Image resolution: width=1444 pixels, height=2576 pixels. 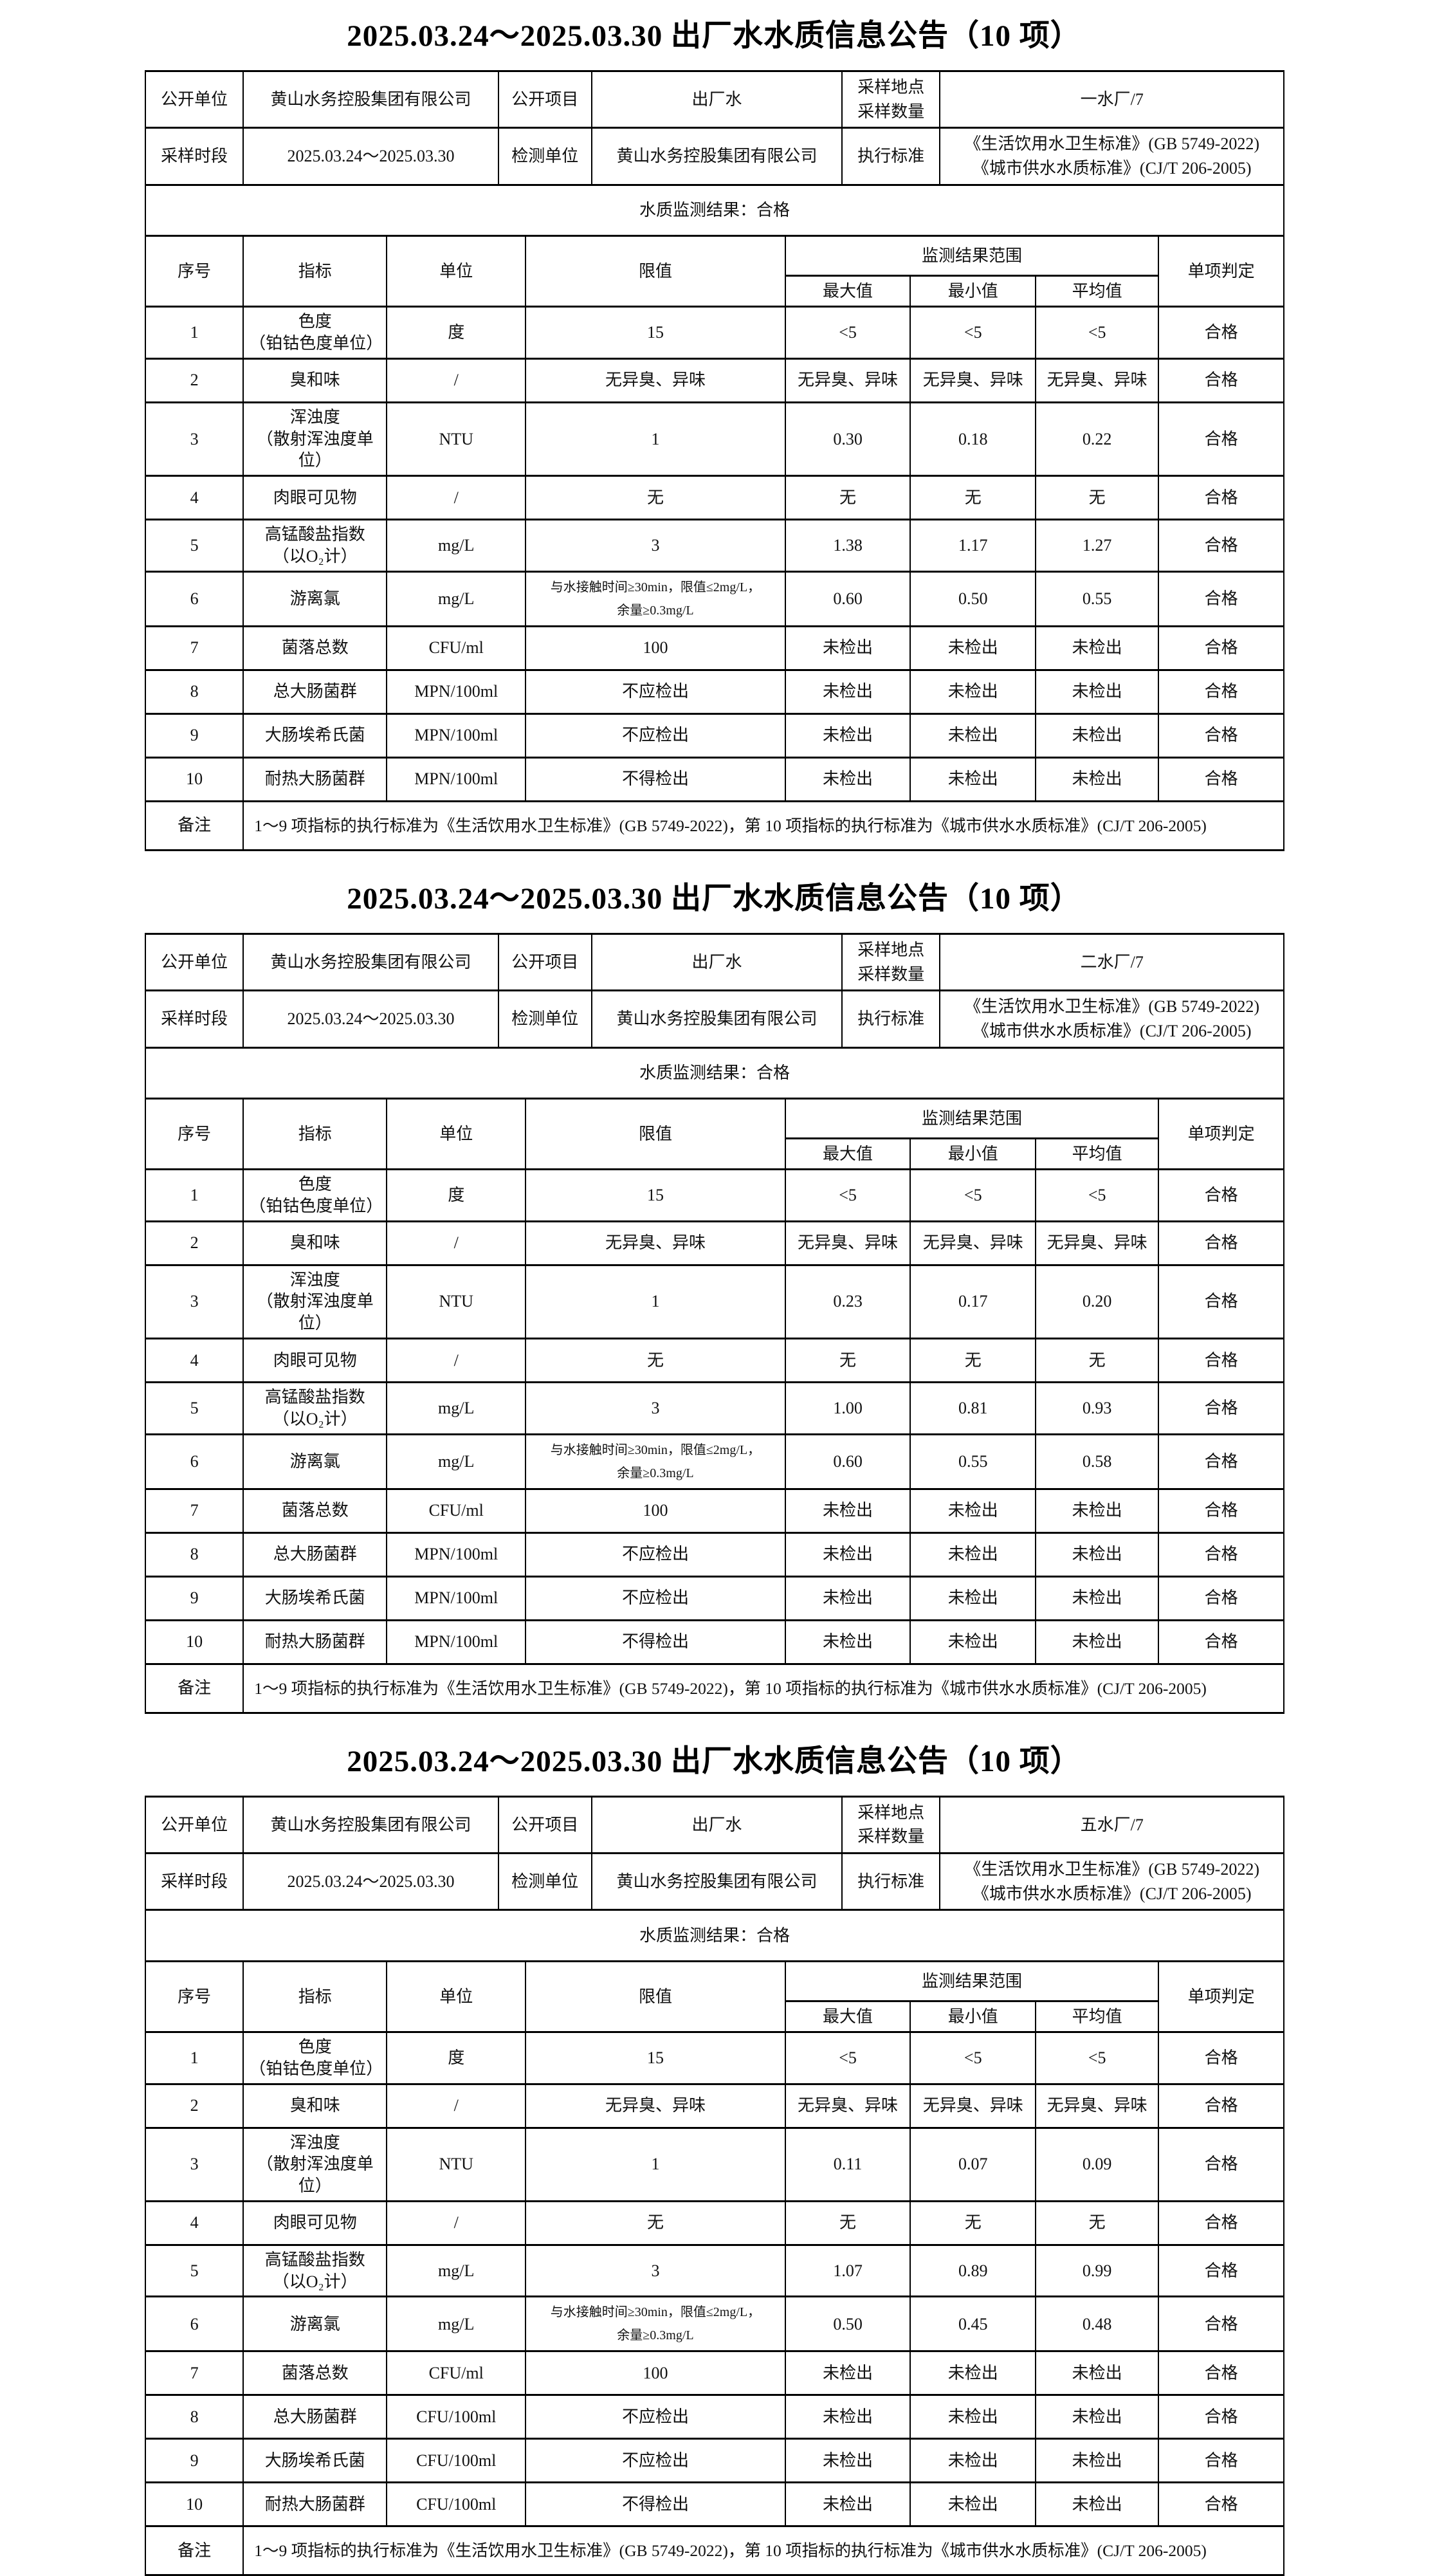 What do you see at coordinates (714, 1510) in the screenshot?
I see `table-row: 7 菌落总数 CFU/ml 100 未检出 未检出 未检出 合格` at bounding box center [714, 1510].